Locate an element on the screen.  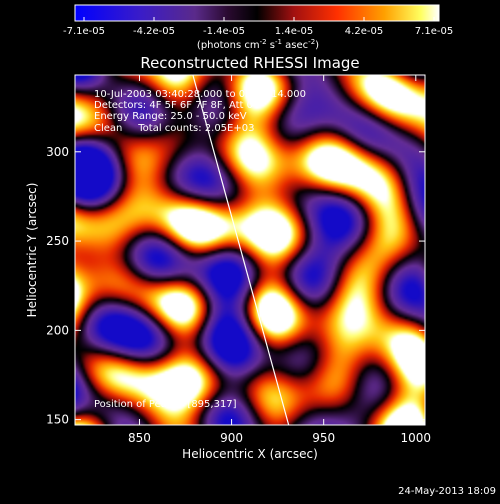
colorbar-gradient is located at coordinates (257, 13).